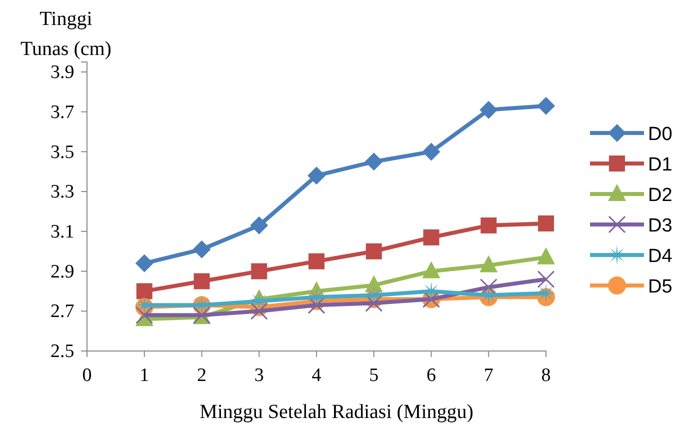 The height and width of the screenshot is (428, 692). I want to click on legend-label: D4, so click(660, 256).